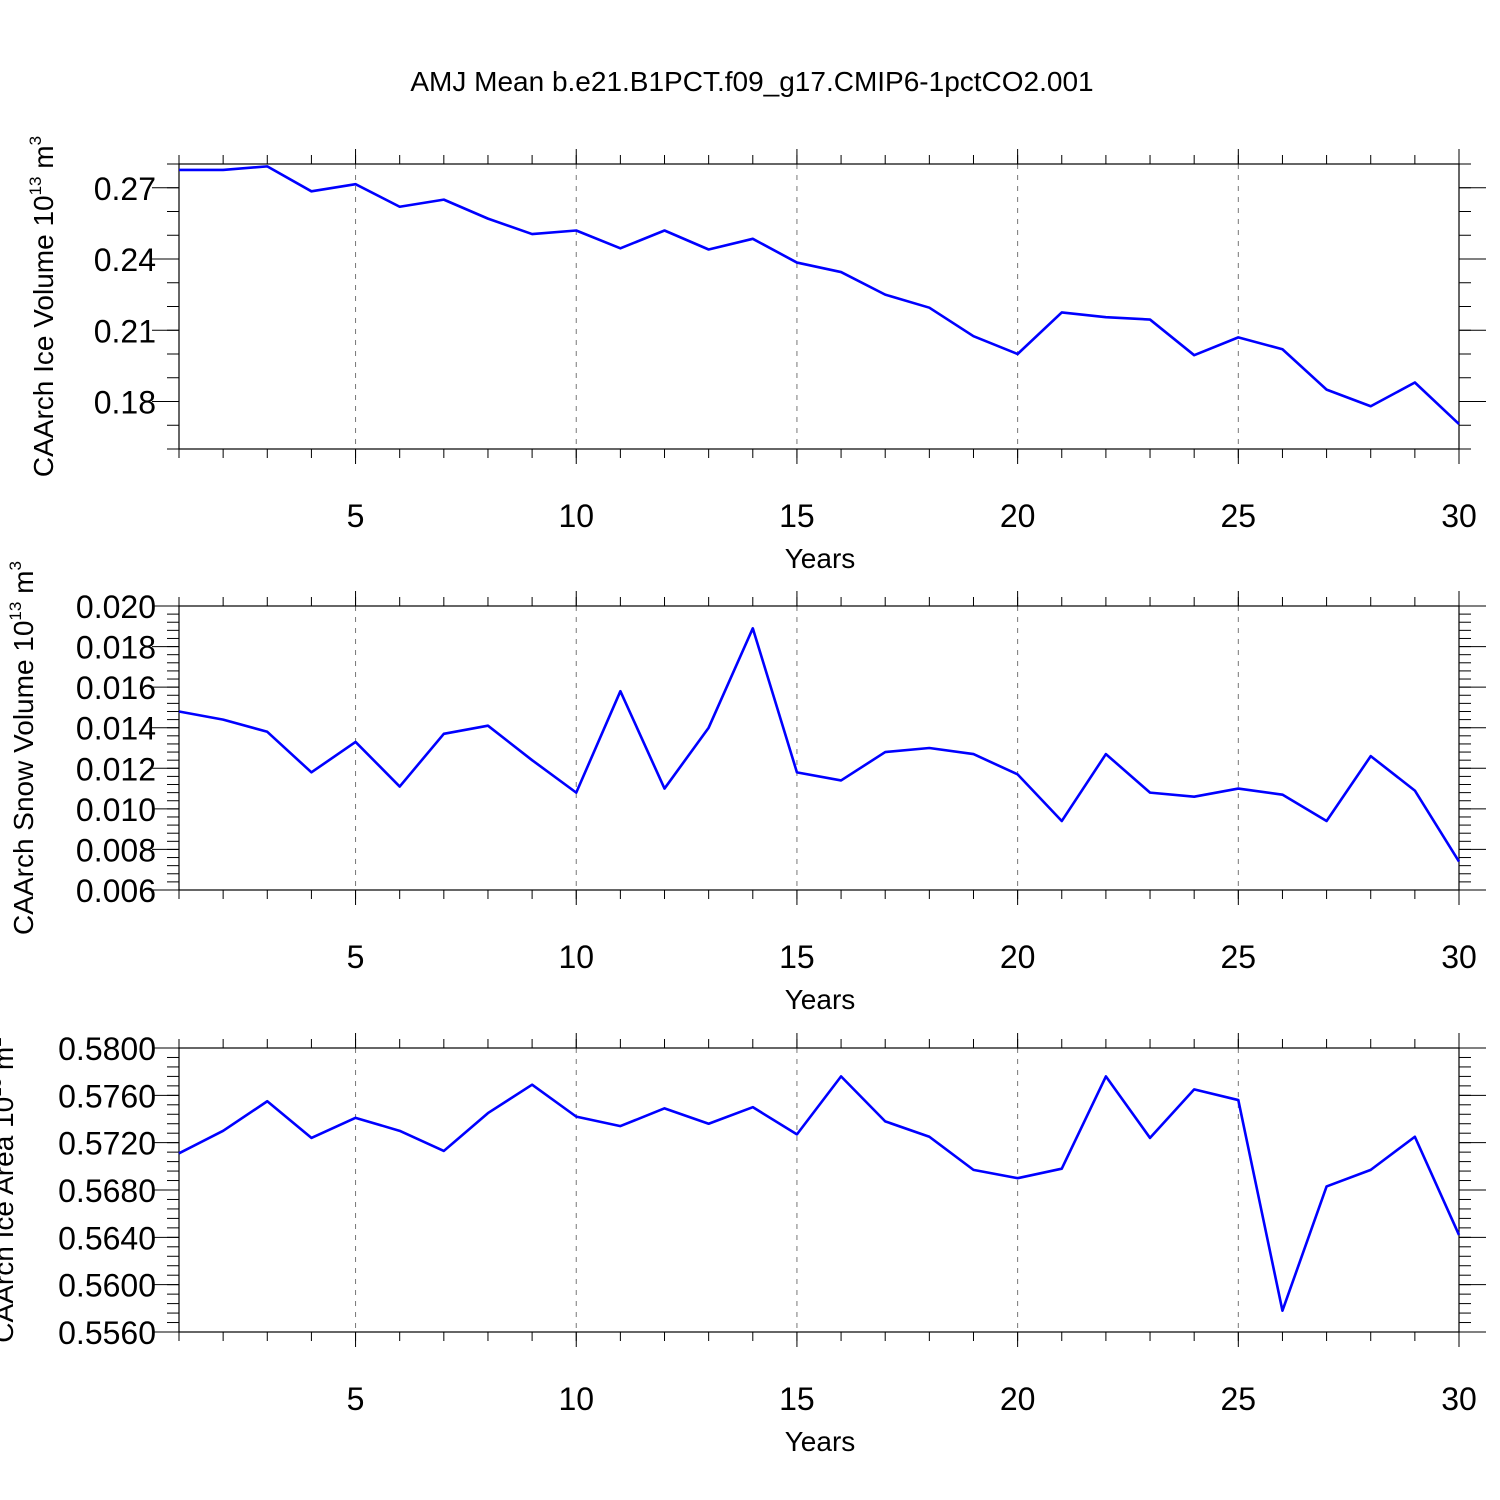 The width and height of the screenshot is (1500, 1500). I want to click on y-tick-label: 0.006, so click(116, 891).